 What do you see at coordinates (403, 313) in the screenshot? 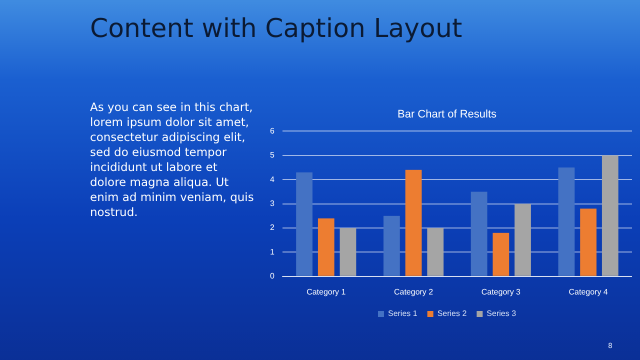
I see `legend-label: Series 1` at bounding box center [403, 313].